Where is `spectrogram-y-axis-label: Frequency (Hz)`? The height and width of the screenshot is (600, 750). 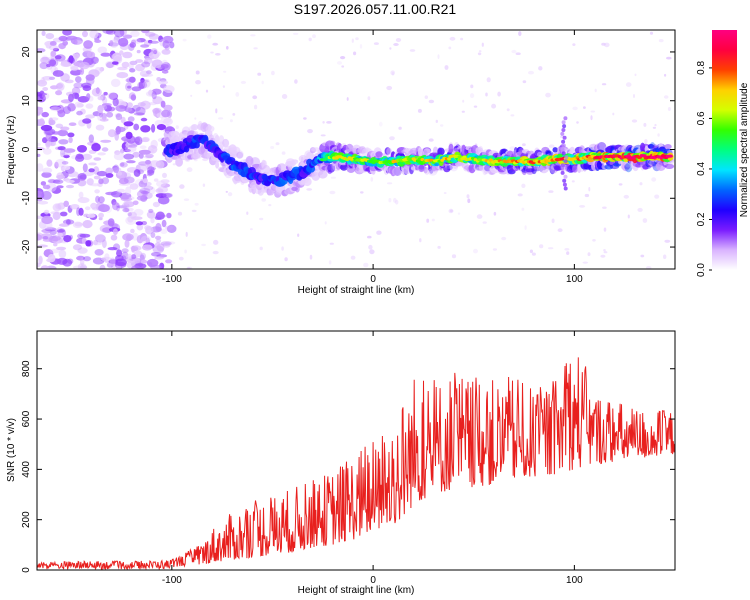 spectrogram-y-axis-label: Frequency (Hz) is located at coordinates (11, 150).